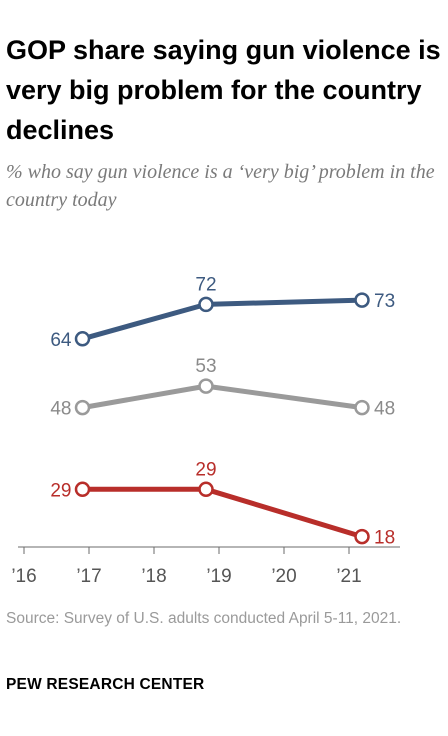  Describe the element at coordinates (88, 576) in the screenshot. I see `x-tick-label: ’17` at that location.